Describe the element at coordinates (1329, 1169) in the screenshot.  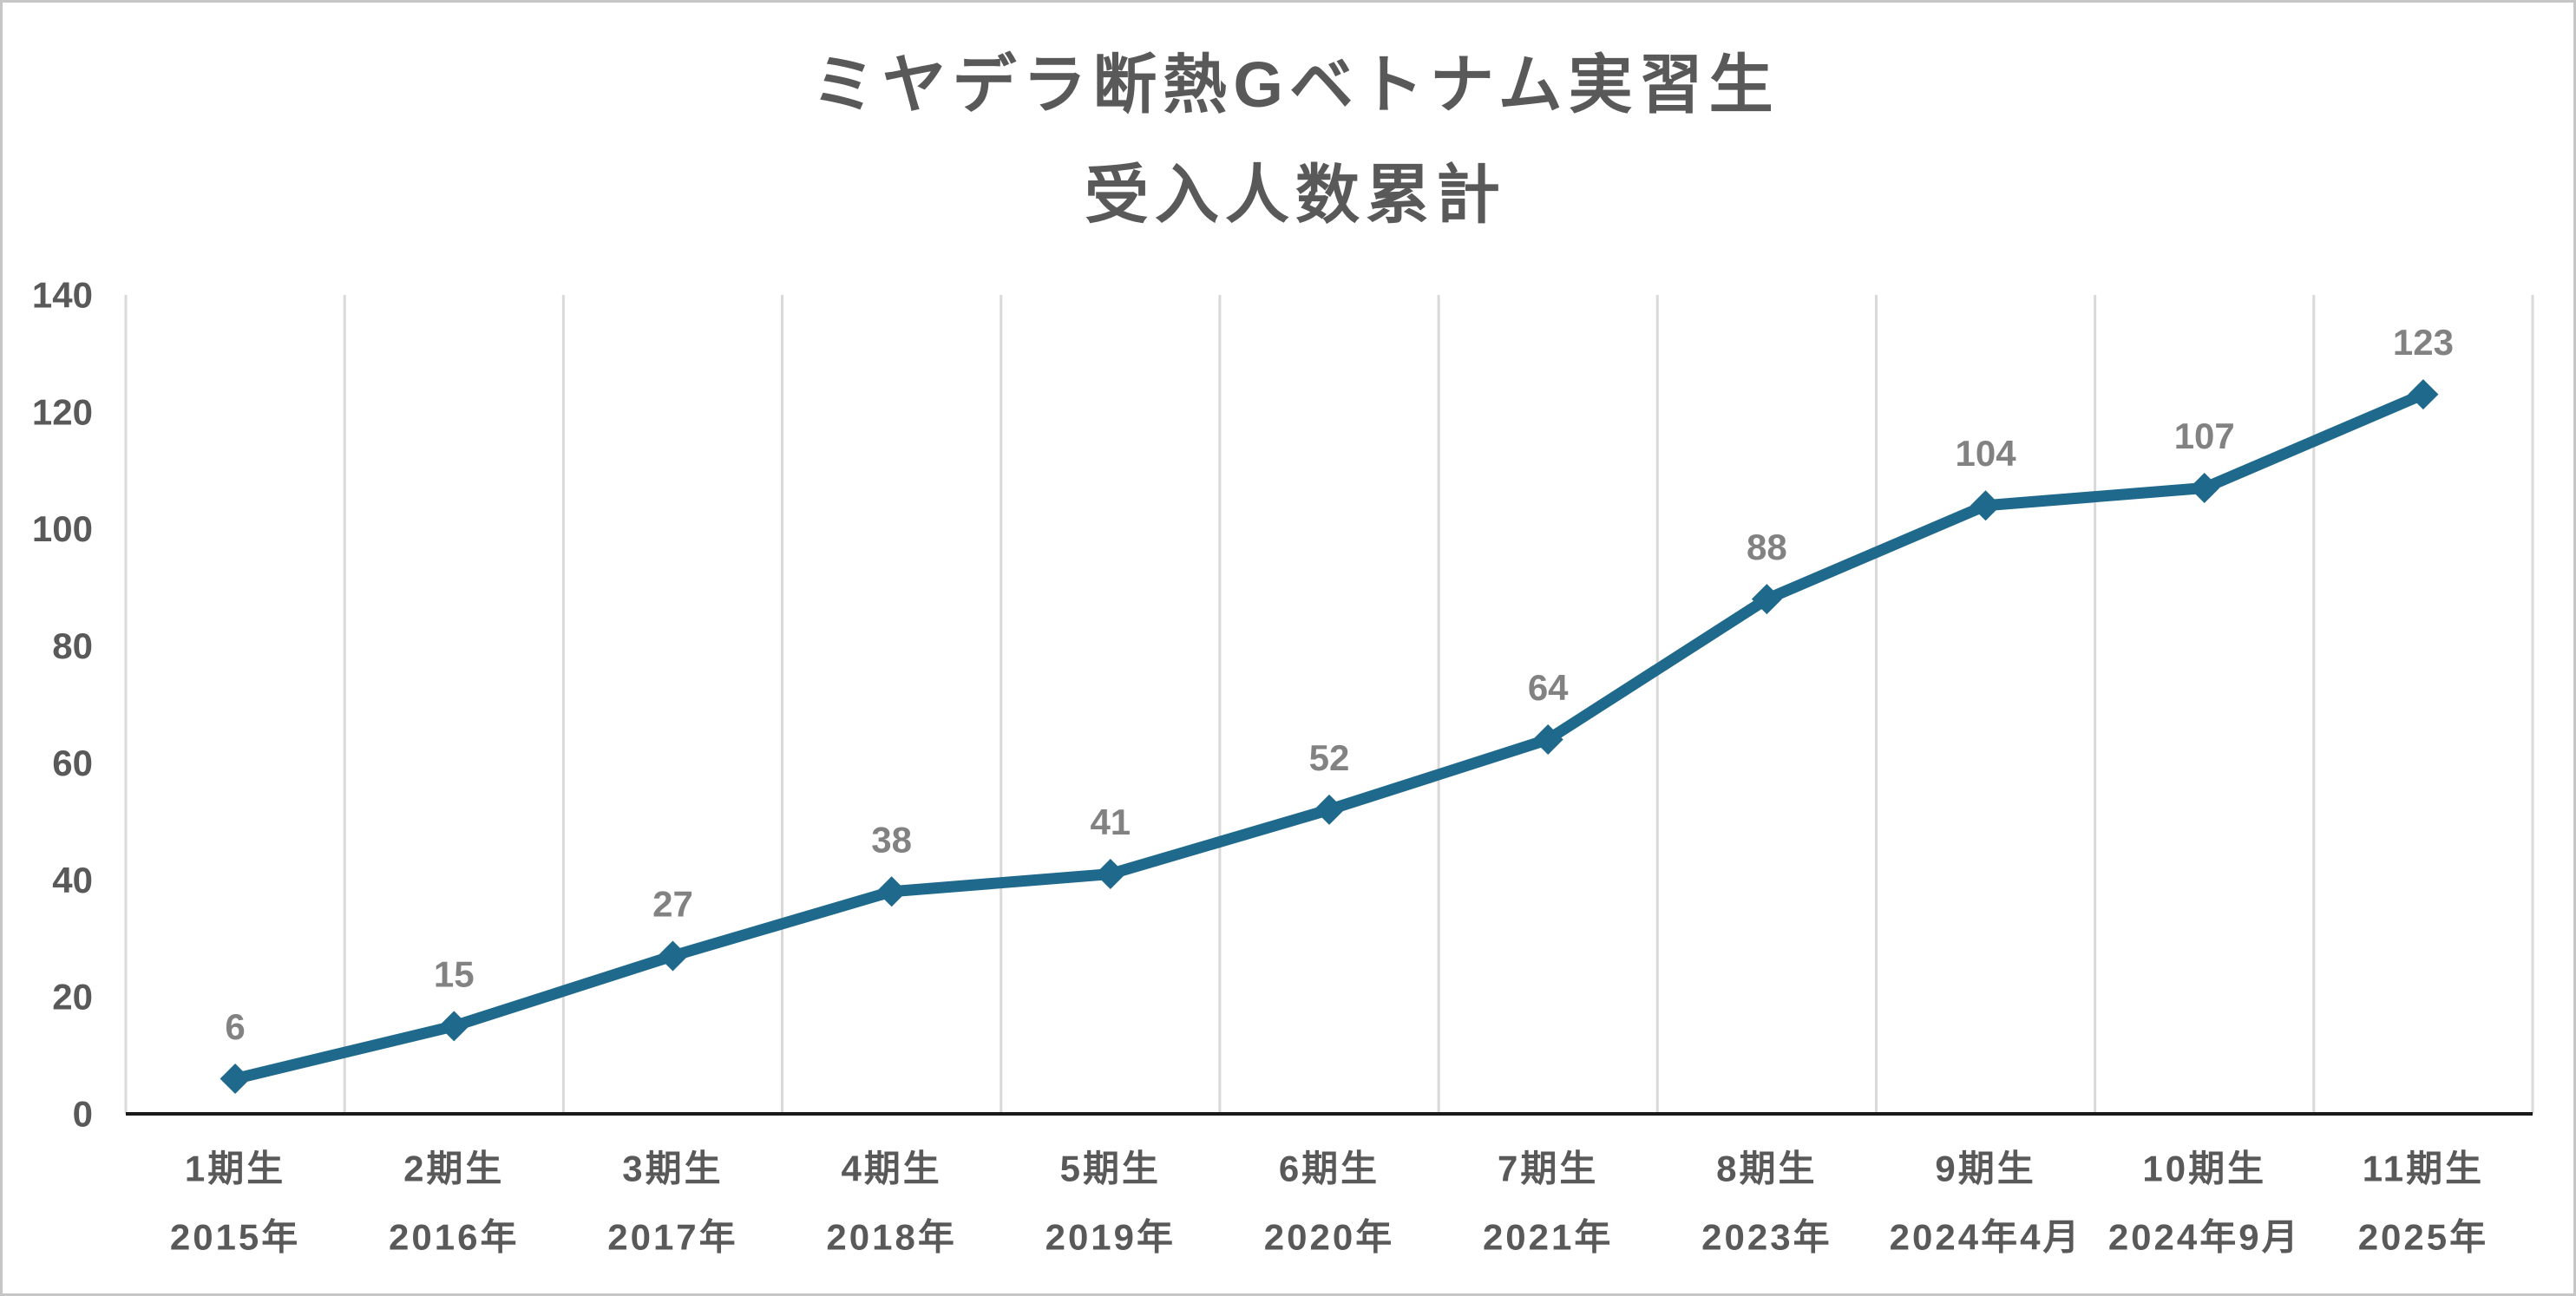
I see `x-axis-label-line1: 6期生` at that location.